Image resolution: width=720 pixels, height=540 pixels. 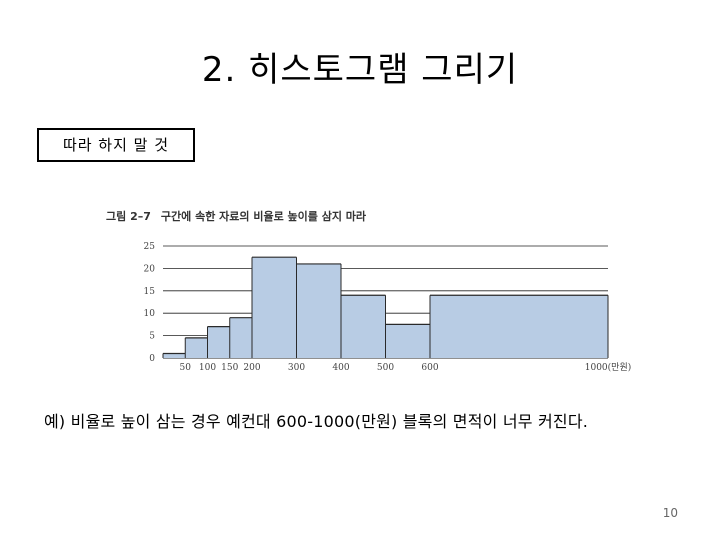 I want to click on y-tick-label: 25, so click(x=150, y=247).